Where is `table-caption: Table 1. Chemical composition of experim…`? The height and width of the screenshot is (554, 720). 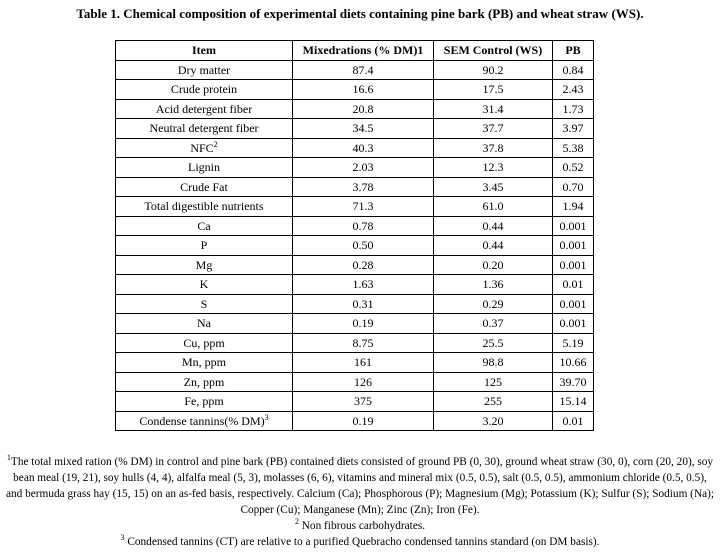
table-caption: Table 1. Chemical composition of experim… is located at coordinates (360, 13).